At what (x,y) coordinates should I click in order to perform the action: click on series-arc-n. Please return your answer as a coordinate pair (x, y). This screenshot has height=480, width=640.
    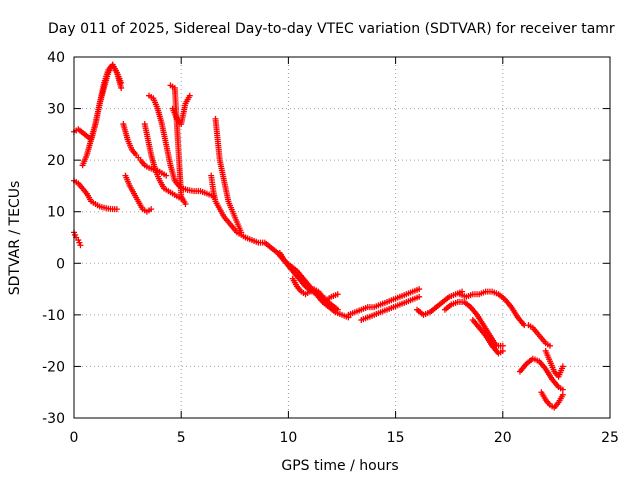
    Looking at the image, I should click on (308, 281).